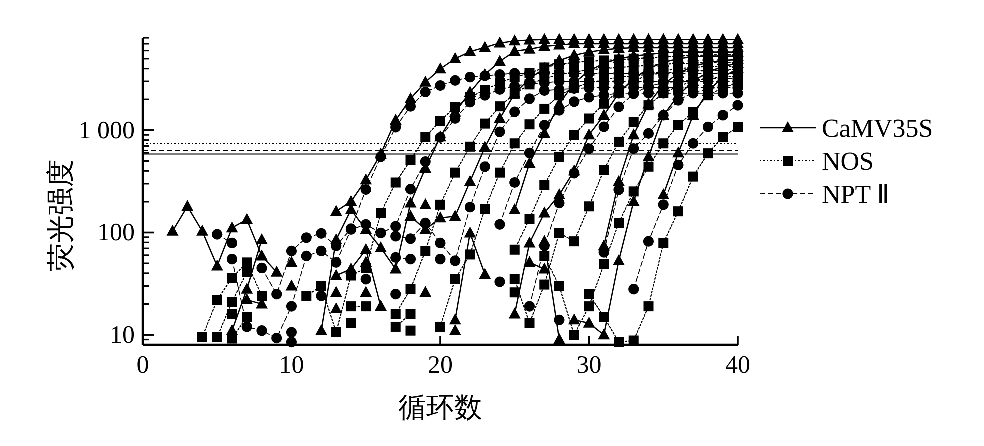  What do you see at coordinates (440, 365) in the screenshot?
I see `x-tick-label: 20` at bounding box center [440, 365].